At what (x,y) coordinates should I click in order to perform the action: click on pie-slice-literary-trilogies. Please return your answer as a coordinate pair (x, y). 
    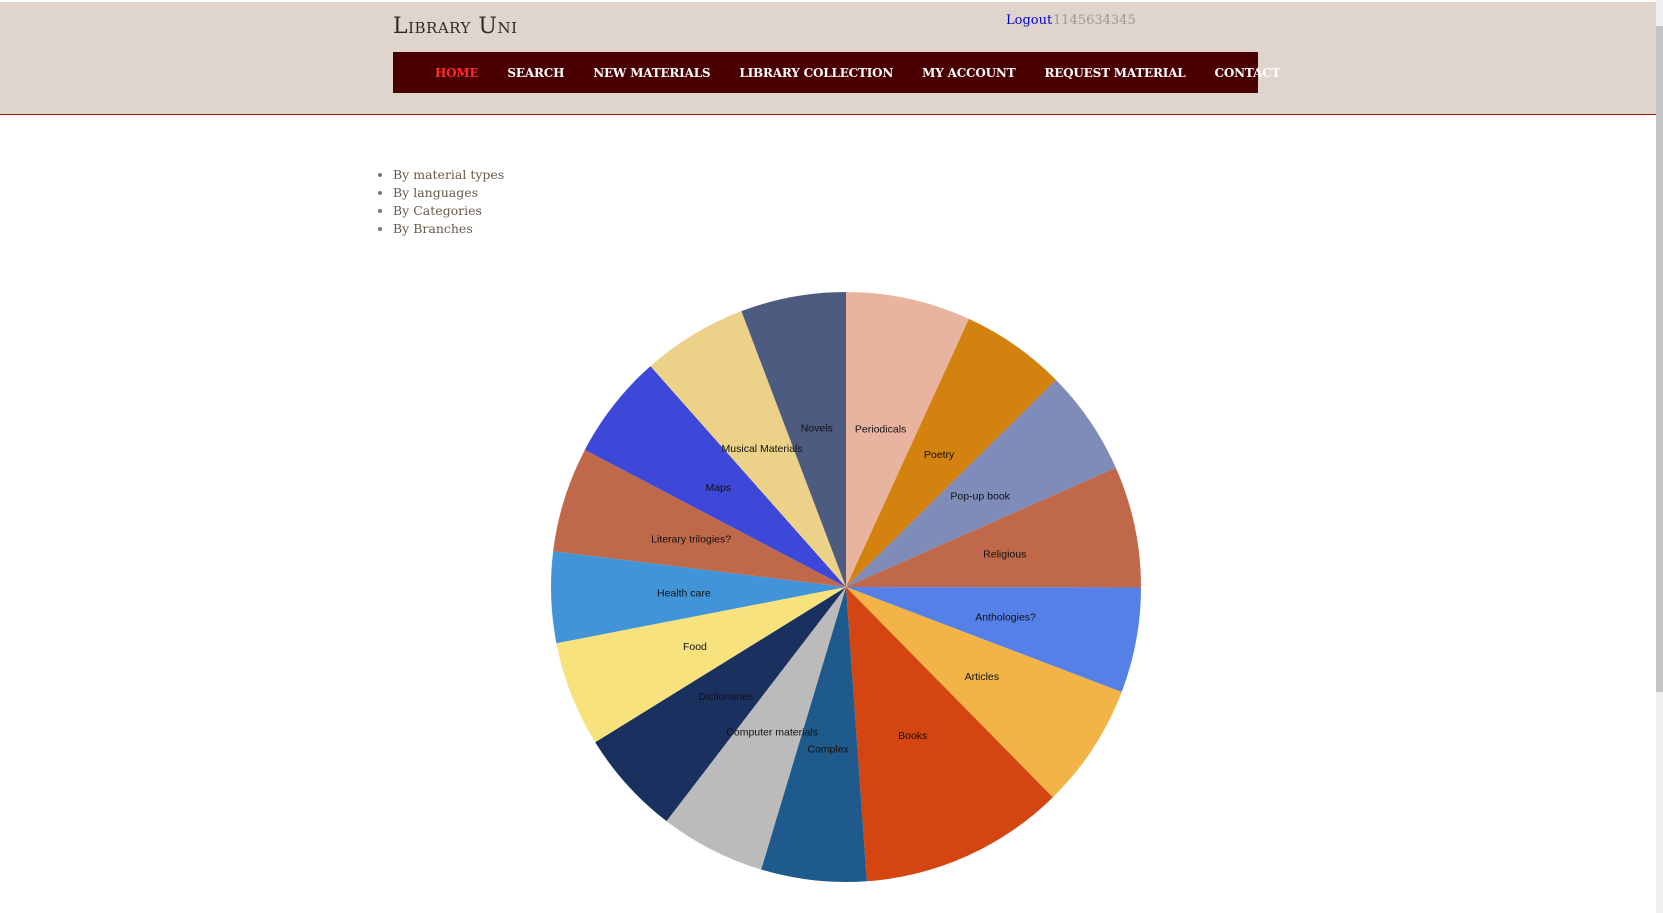
    Looking at the image, I should click on (699, 518).